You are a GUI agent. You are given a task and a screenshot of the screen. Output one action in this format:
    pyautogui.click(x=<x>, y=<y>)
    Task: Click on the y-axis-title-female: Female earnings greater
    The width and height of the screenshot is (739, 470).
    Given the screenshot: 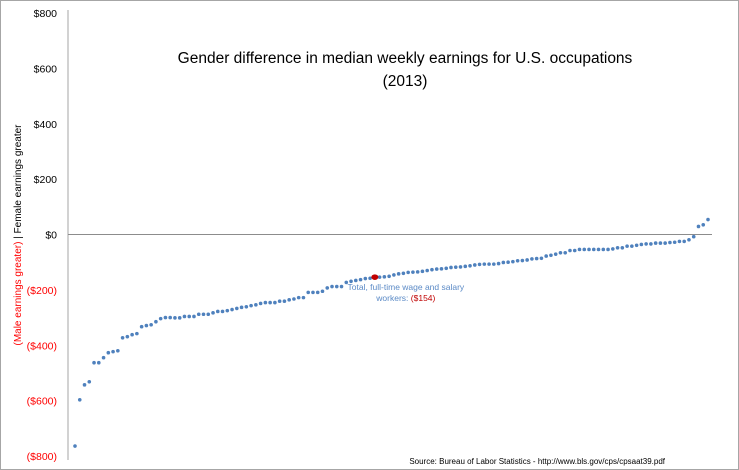 What is the action you would take?
    pyautogui.click(x=18, y=179)
    